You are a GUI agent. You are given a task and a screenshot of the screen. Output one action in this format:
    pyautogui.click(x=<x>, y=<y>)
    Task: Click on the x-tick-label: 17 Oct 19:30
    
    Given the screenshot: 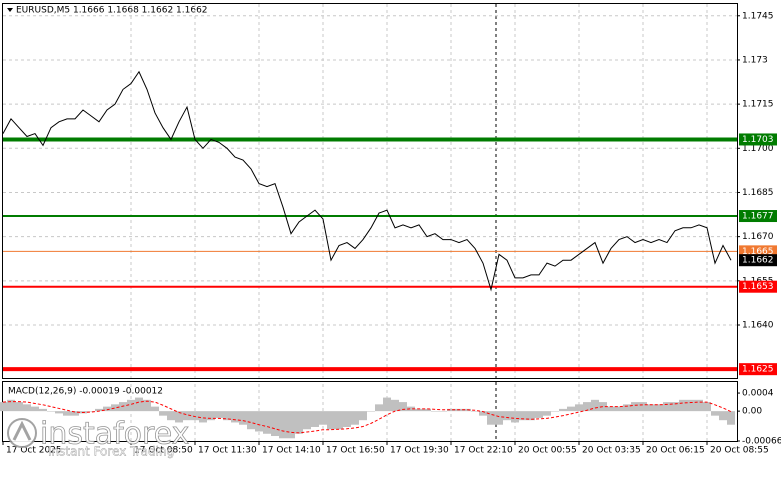 What is the action you would take?
    pyautogui.click(x=419, y=451)
    